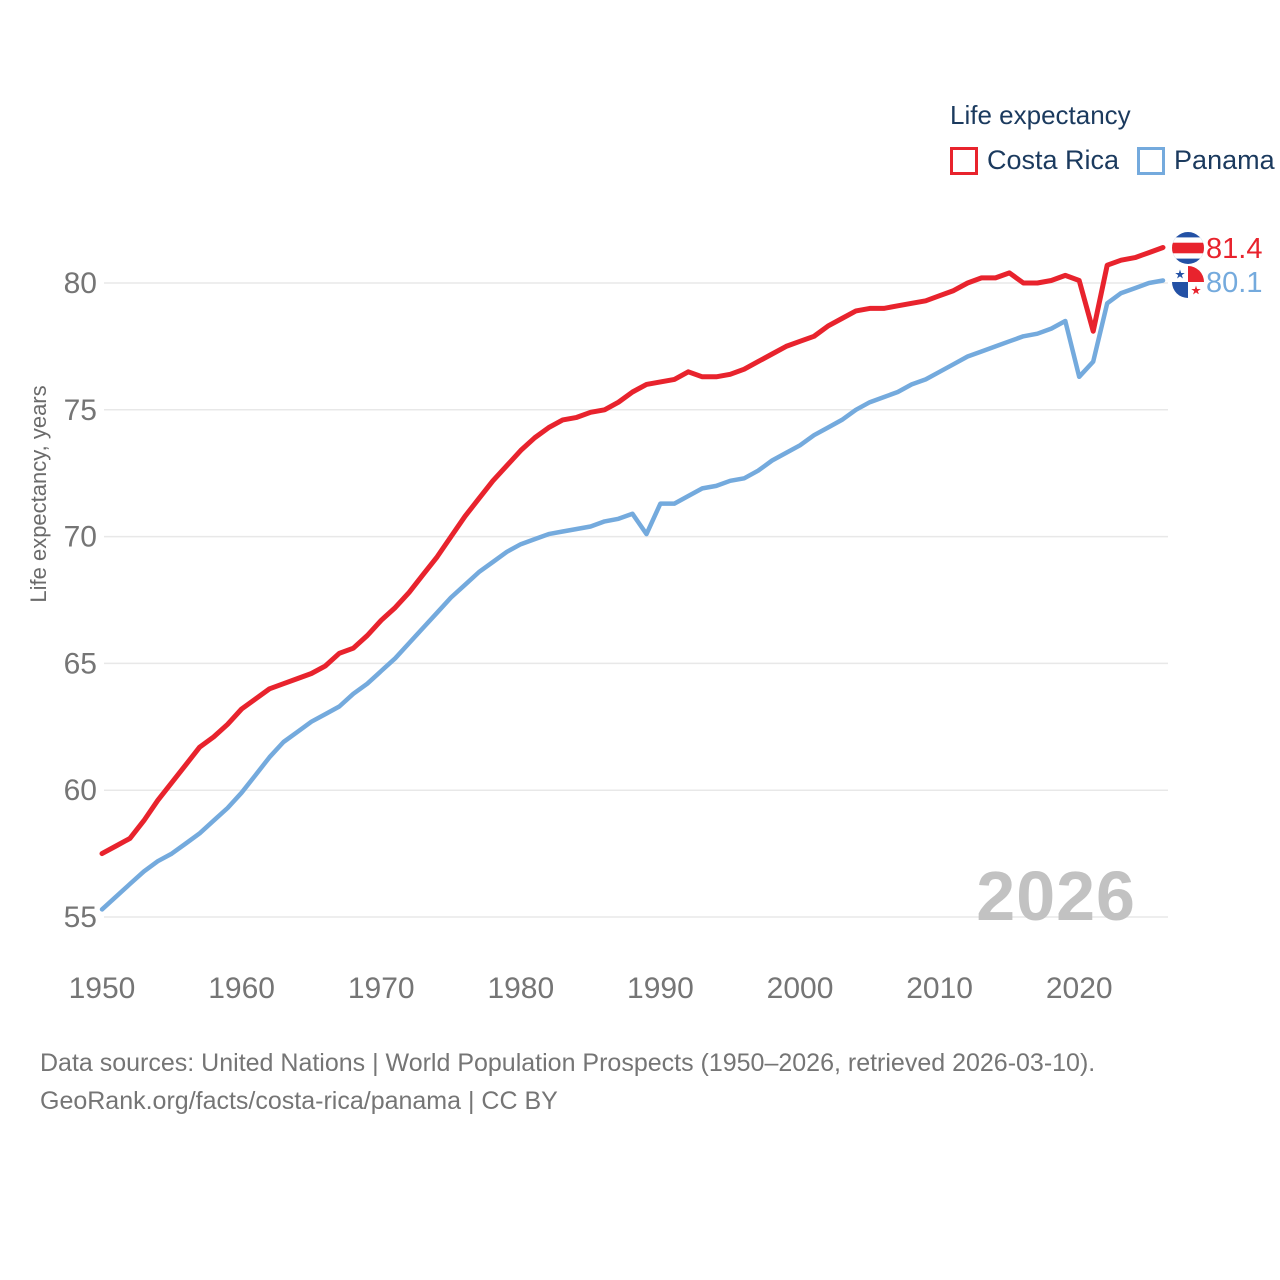 Image resolution: width=1280 pixels, height=1280 pixels. What do you see at coordinates (1079, 988) in the screenshot?
I see `x-tick-label: 2020` at bounding box center [1079, 988].